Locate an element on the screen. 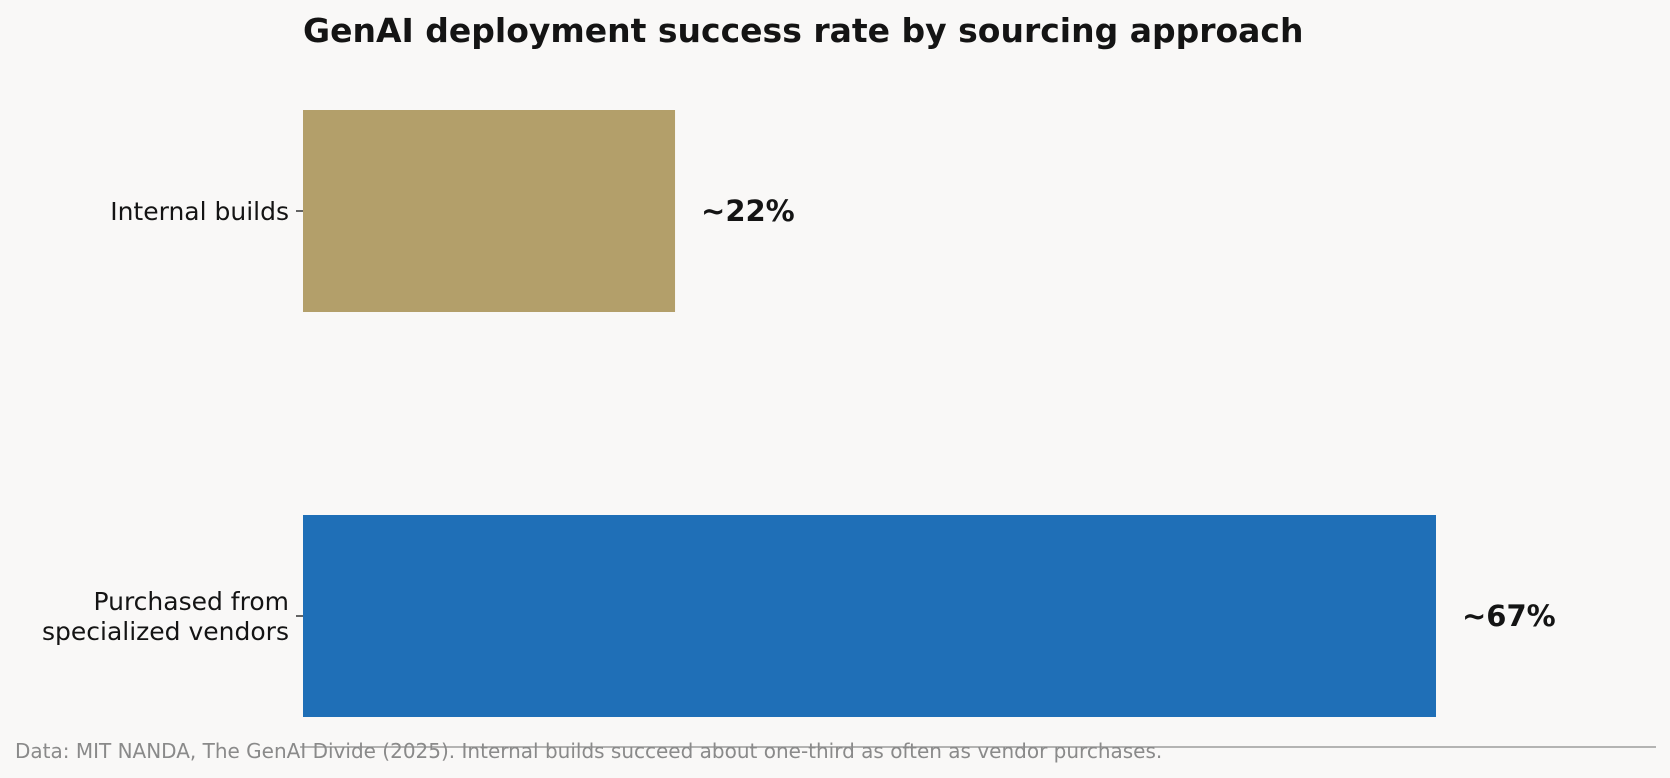 This screenshot has height=778, width=1670. category-label-2-line-1: Purchased from is located at coordinates (191, 601).